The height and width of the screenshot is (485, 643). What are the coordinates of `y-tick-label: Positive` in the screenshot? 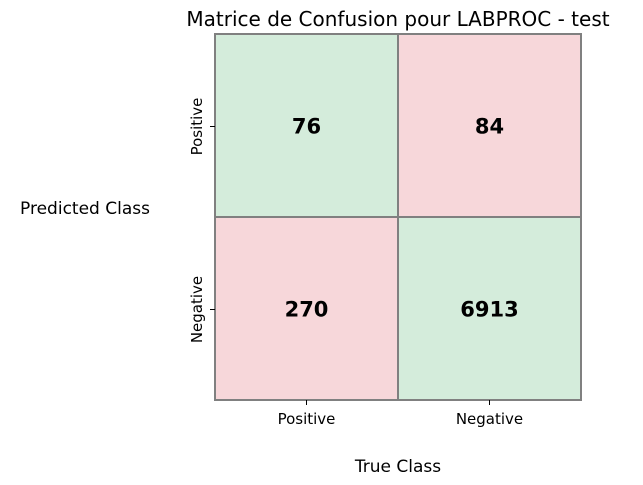 It's located at (197, 127).